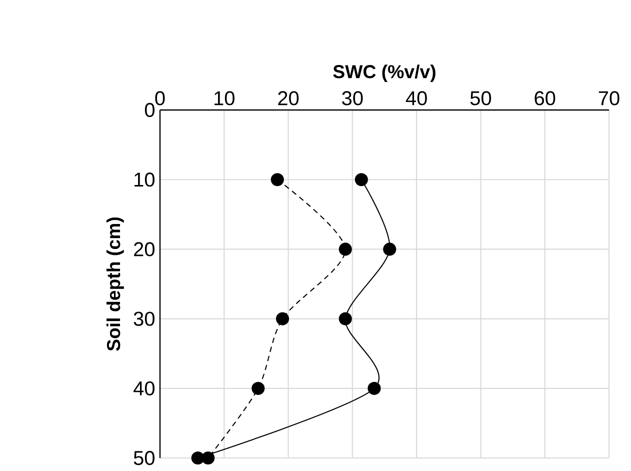 This screenshot has width=631, height=471. I want to click on x-tick-label: 60, so click(545, 98).